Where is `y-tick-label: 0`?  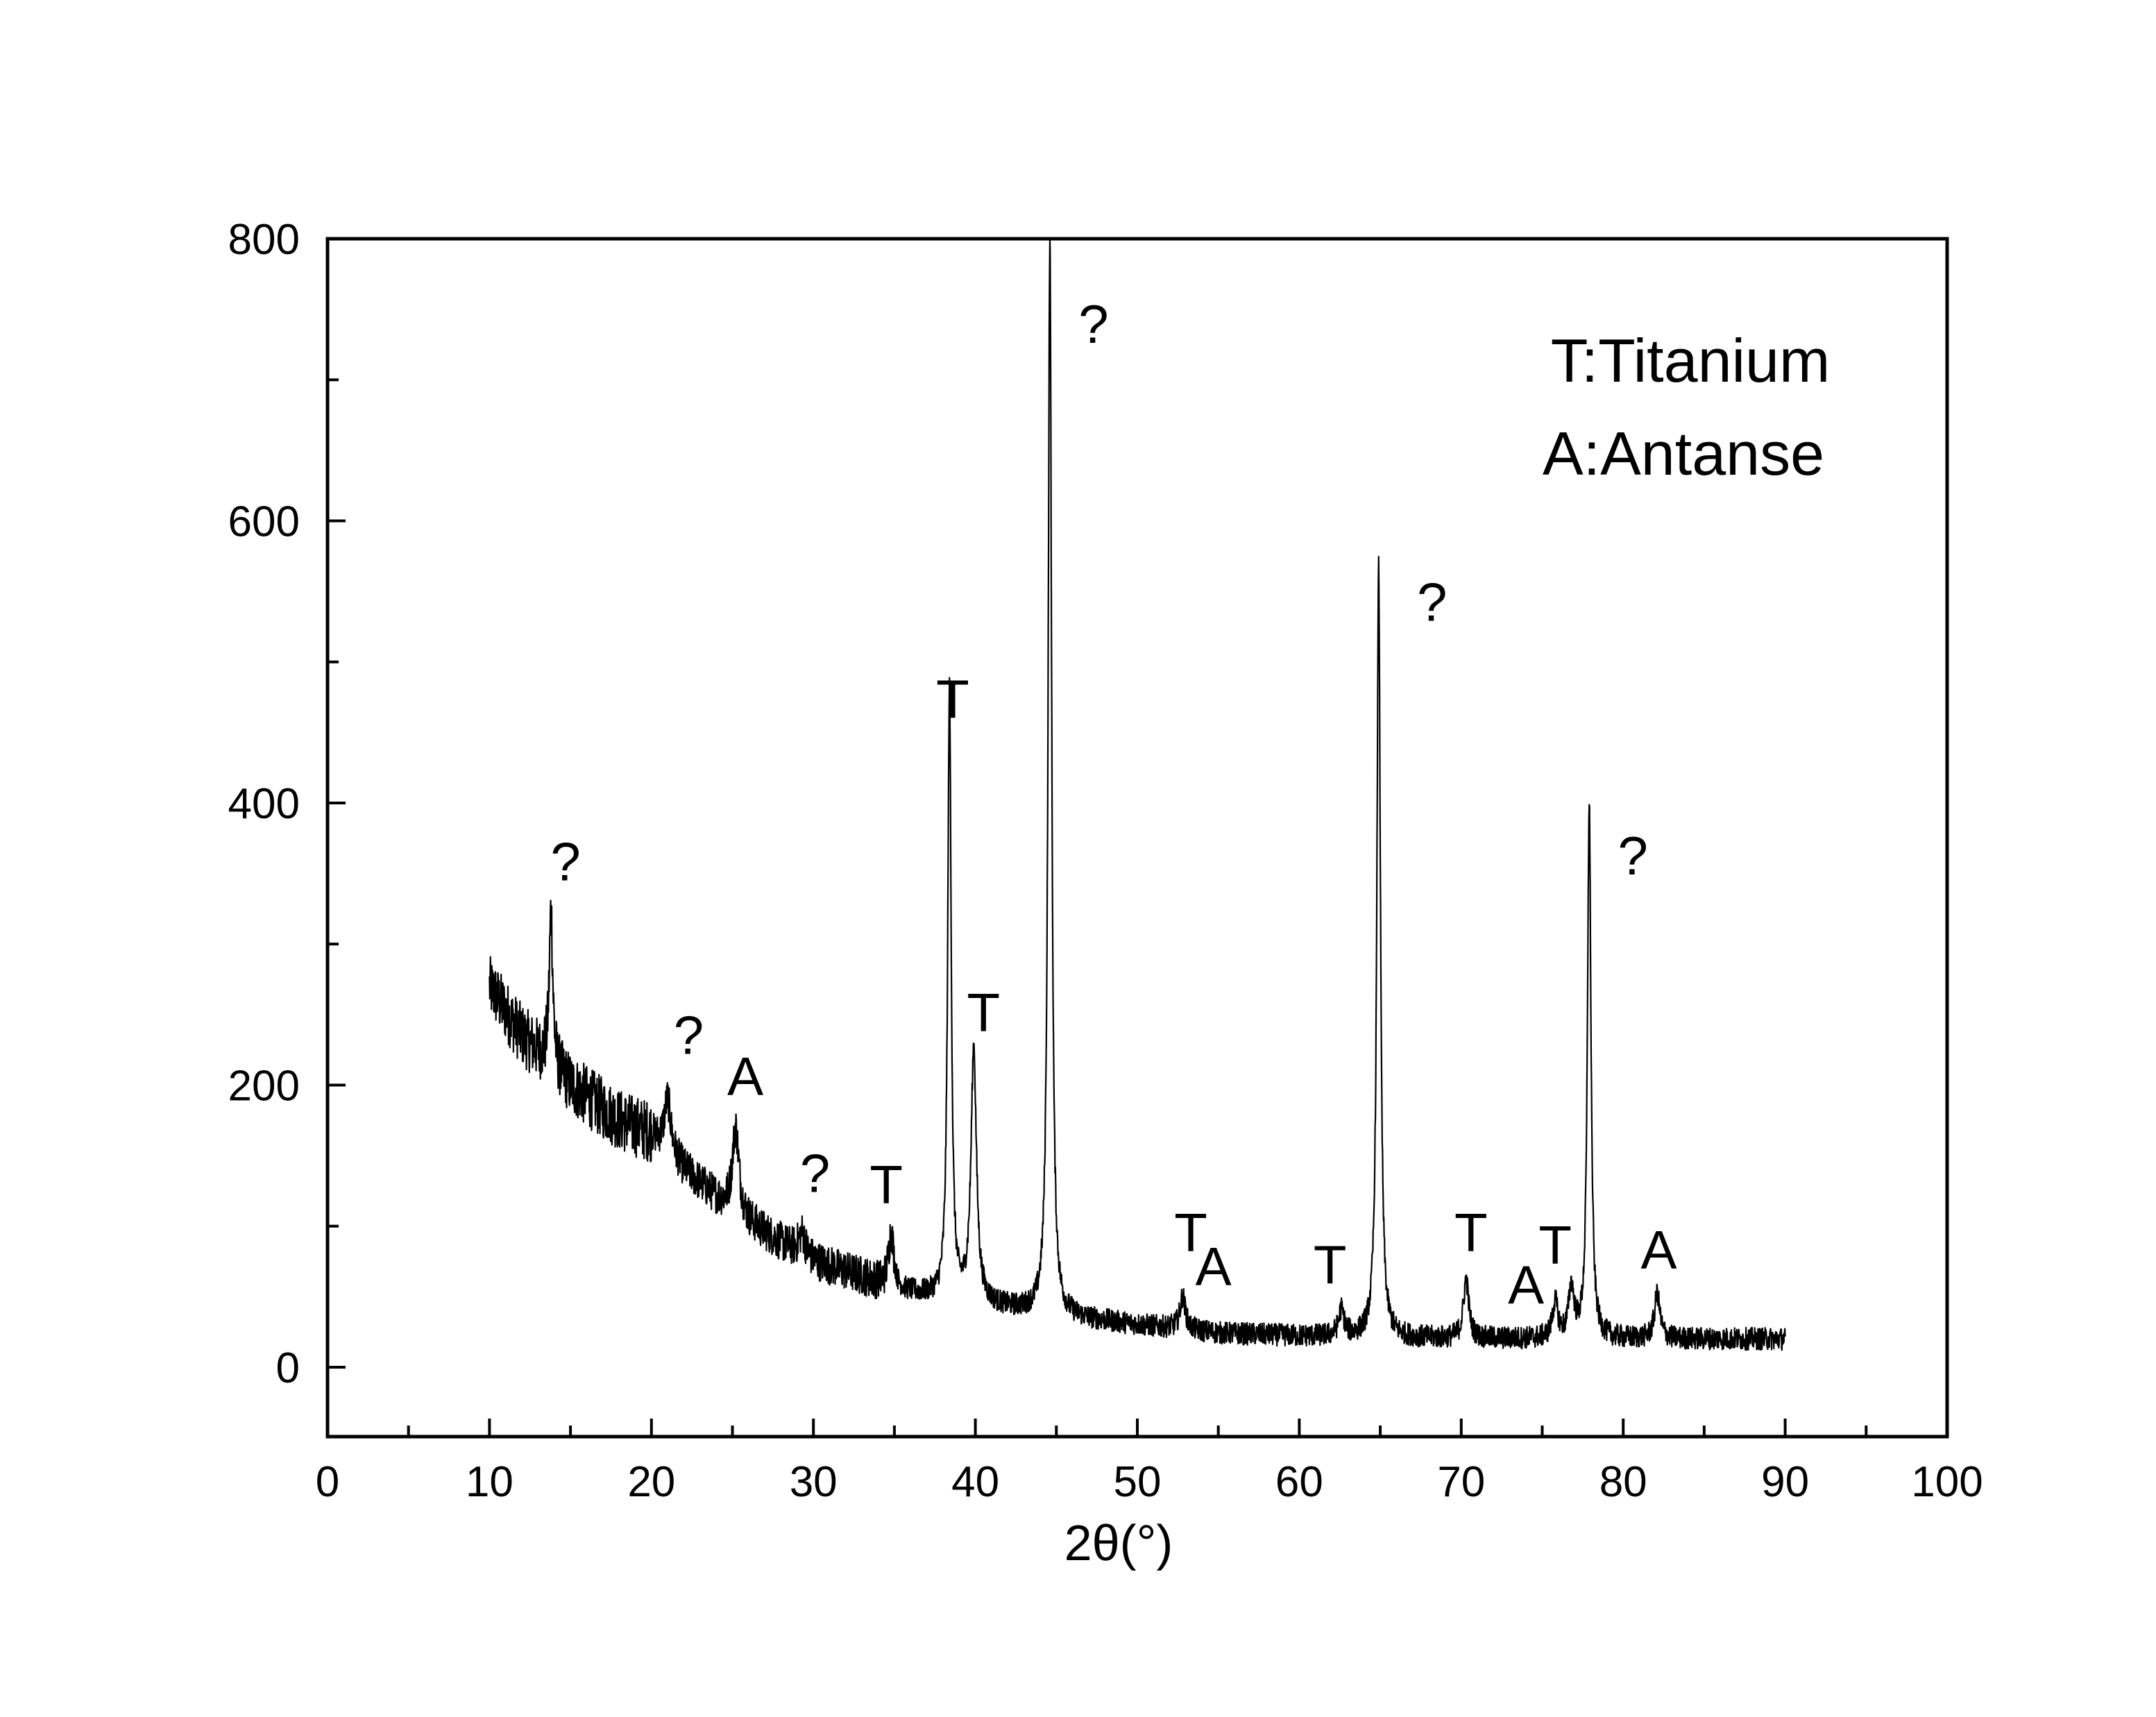
y-tick-label: 0 is located at coordinates (288, 1368).